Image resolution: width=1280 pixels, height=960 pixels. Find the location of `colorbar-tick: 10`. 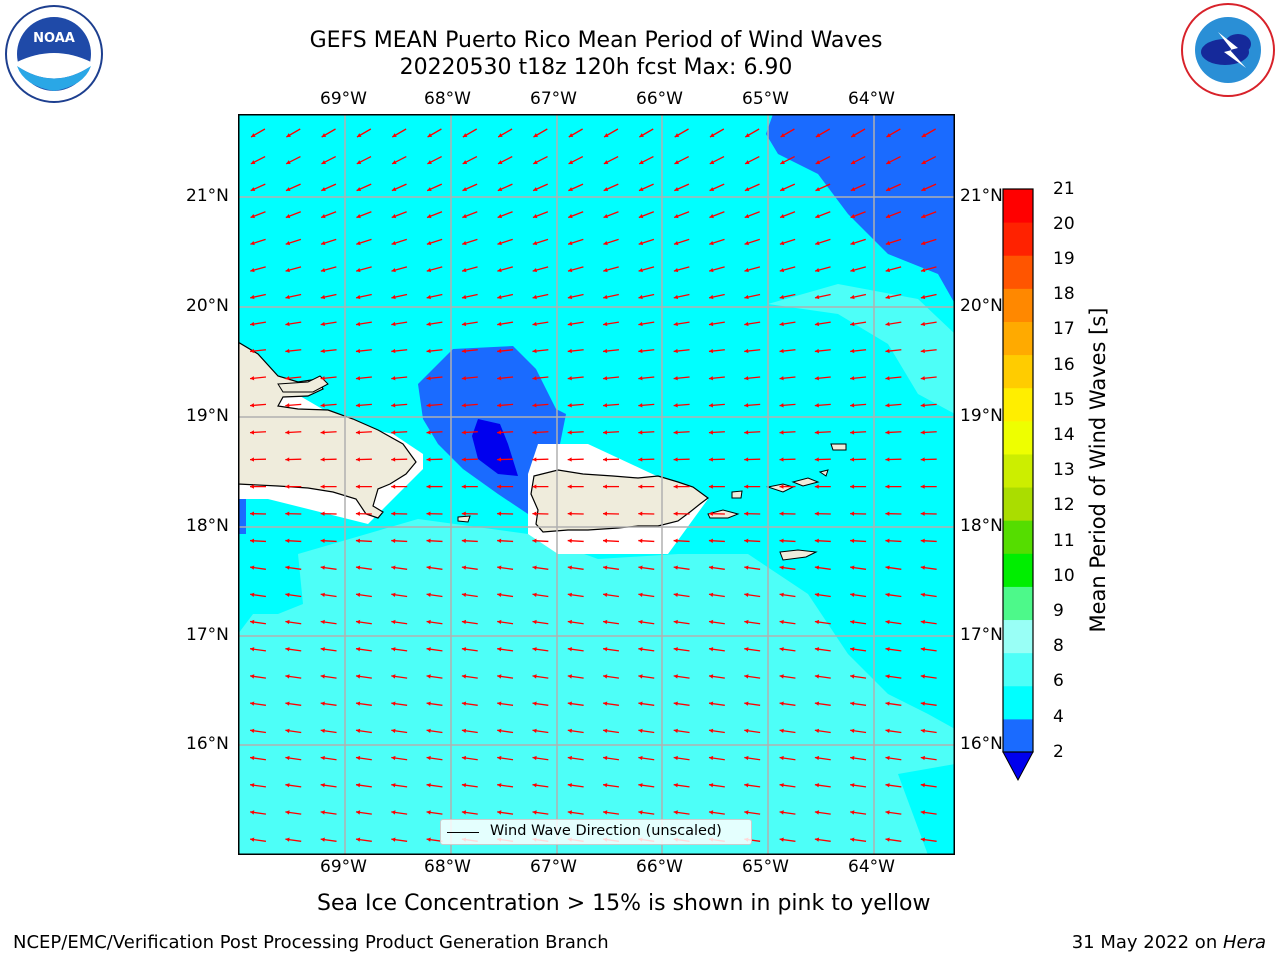

colorbar-tick: 10 is located at coordinates (1064, 576).